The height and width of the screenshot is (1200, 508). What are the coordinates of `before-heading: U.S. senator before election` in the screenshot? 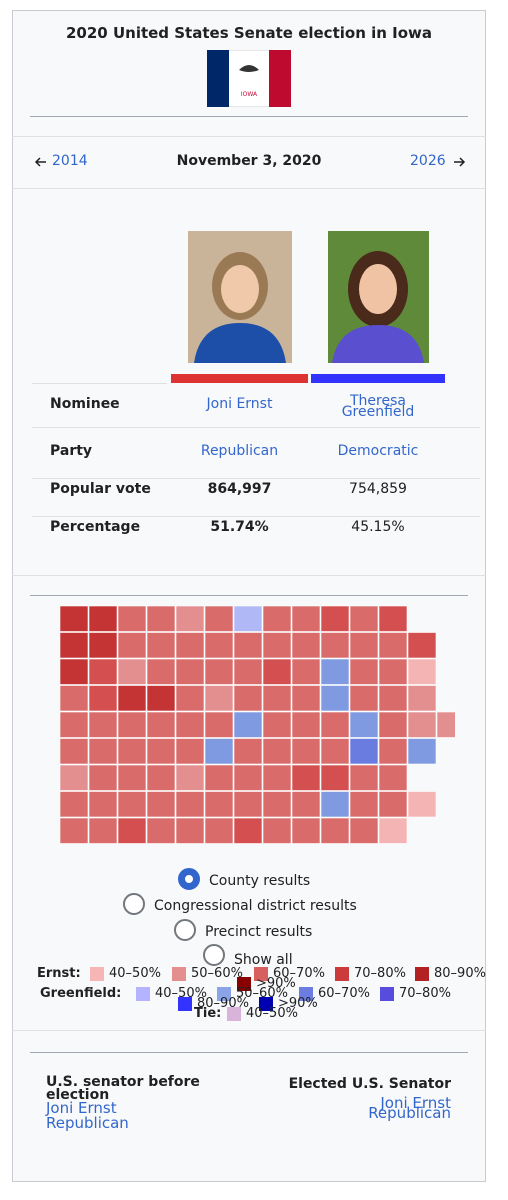 It's located at (123, 1088).